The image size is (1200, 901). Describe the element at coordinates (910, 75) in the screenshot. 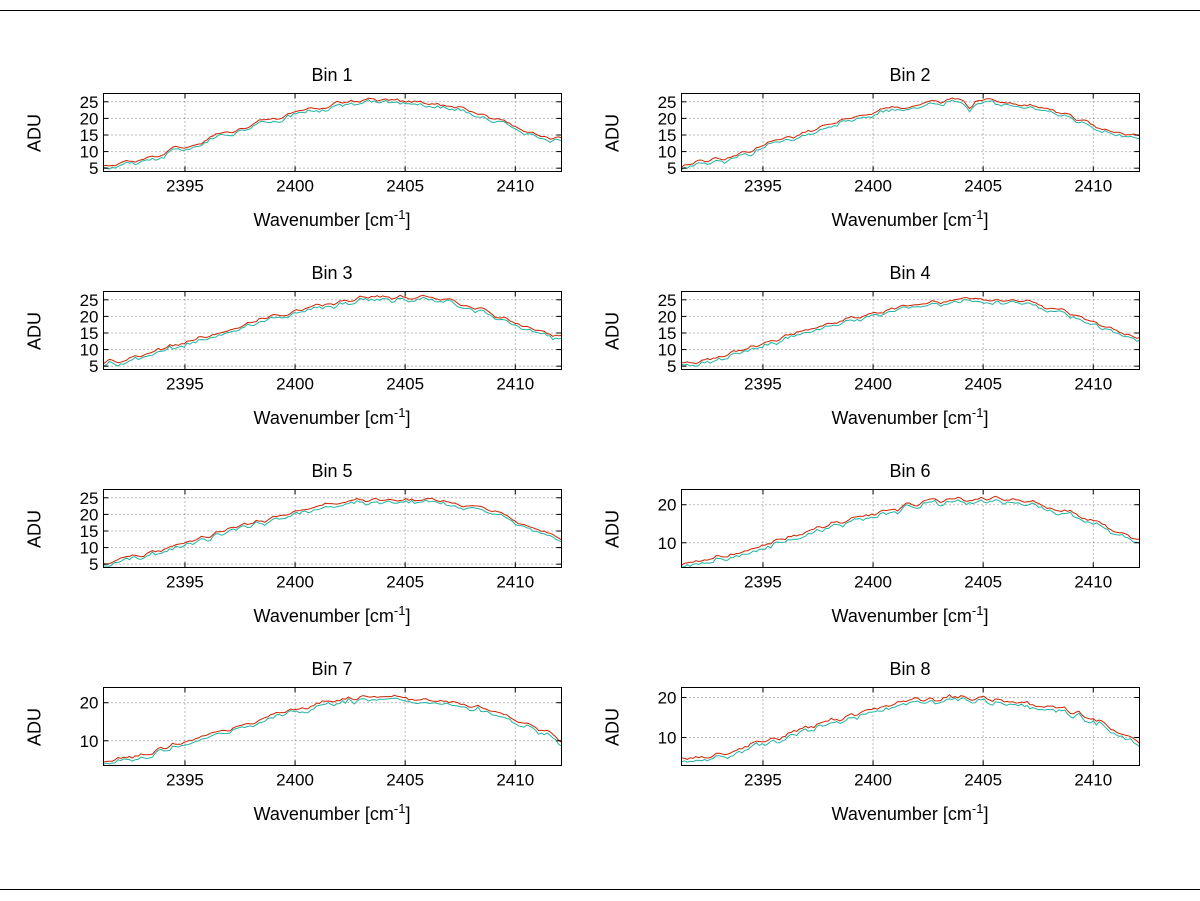

I see `plot-title-bin-2: Bin 2` at that location.